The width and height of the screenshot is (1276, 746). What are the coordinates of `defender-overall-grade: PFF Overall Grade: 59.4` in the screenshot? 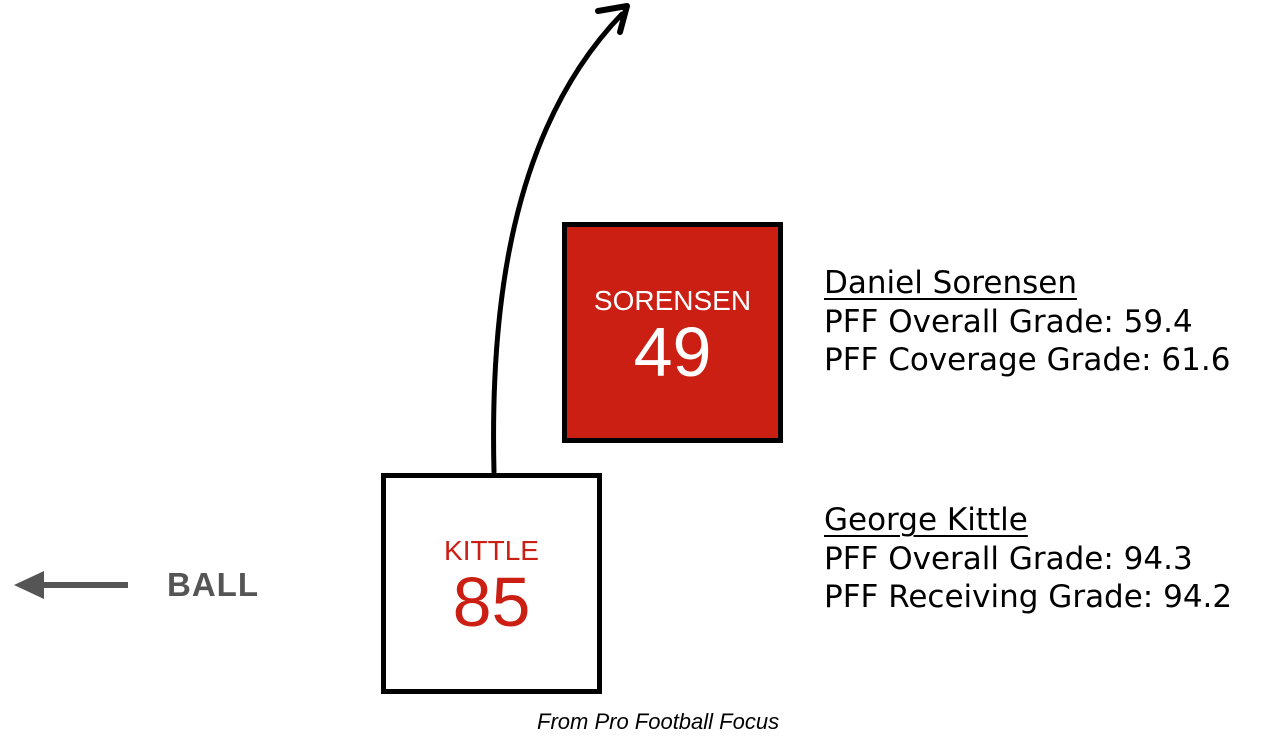 It's located at (1008, 321).